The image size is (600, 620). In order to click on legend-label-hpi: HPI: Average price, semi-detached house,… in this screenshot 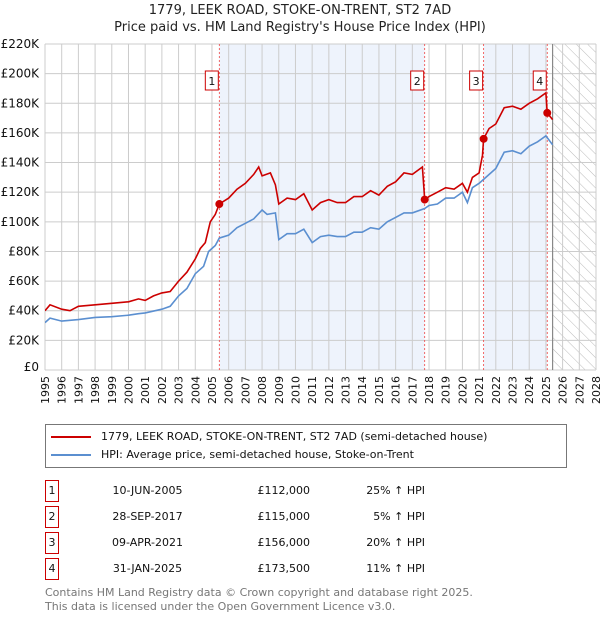, I will do `click(257, 454)`.